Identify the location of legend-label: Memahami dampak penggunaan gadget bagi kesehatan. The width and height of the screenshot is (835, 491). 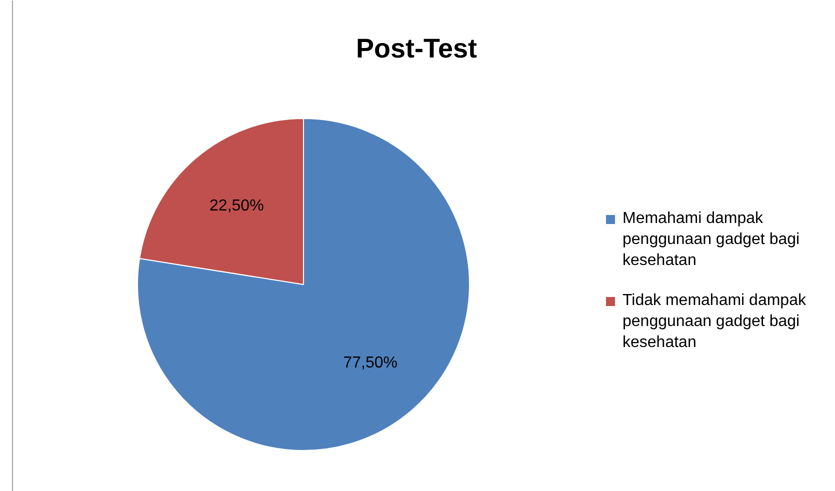
(711, 239).